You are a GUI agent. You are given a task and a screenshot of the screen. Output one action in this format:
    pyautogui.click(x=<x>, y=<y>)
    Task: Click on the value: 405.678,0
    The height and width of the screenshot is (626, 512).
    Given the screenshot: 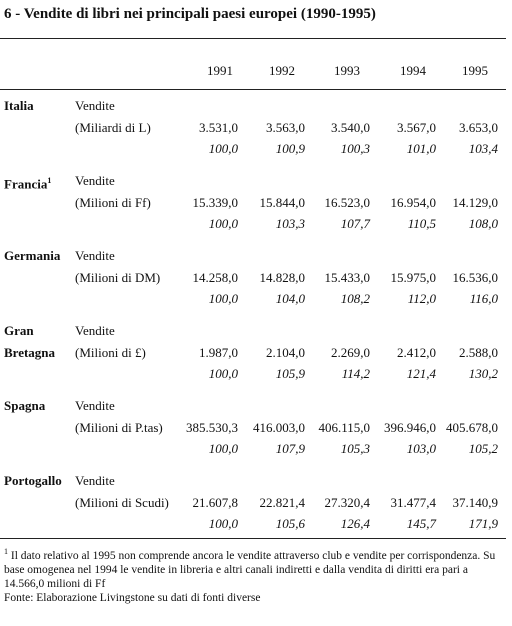 What is the action you would take?
    pyautogui.click(x=472, y=427)
    